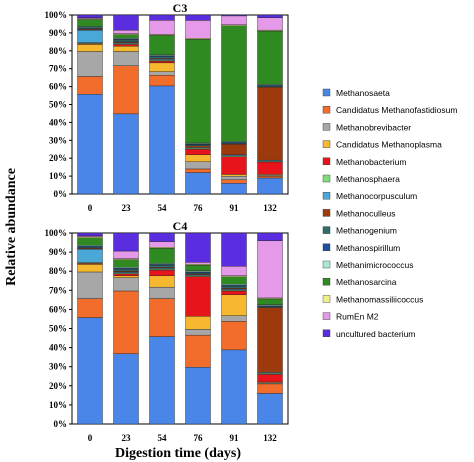 This screenshot has height=462, width=474. I want to click on legend-item: Methanobacterium, so click(364, 162).